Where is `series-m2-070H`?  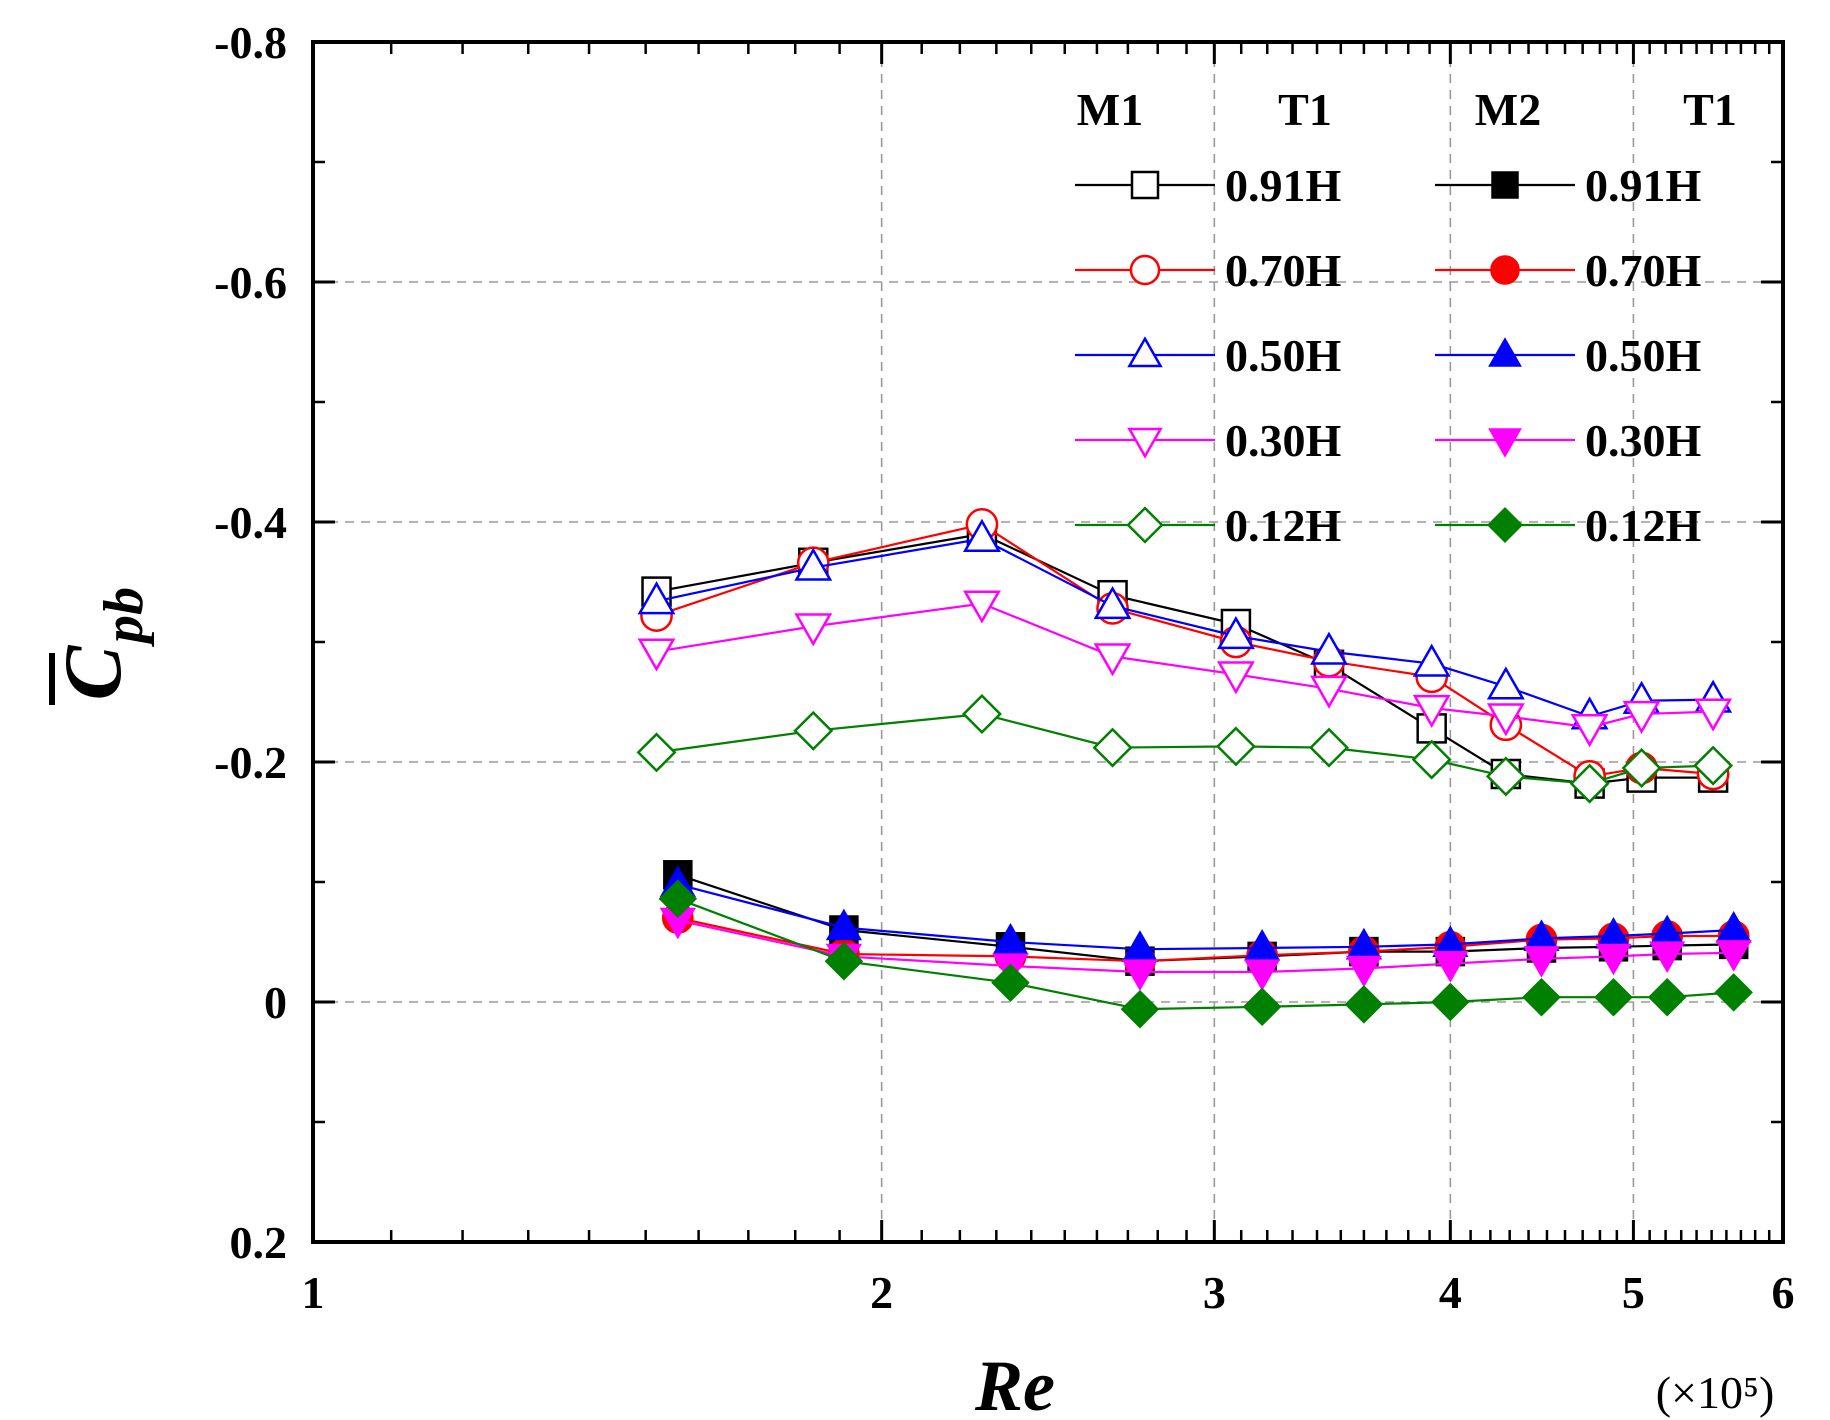 series-m2-070H is located at coordinates (1205, 940).